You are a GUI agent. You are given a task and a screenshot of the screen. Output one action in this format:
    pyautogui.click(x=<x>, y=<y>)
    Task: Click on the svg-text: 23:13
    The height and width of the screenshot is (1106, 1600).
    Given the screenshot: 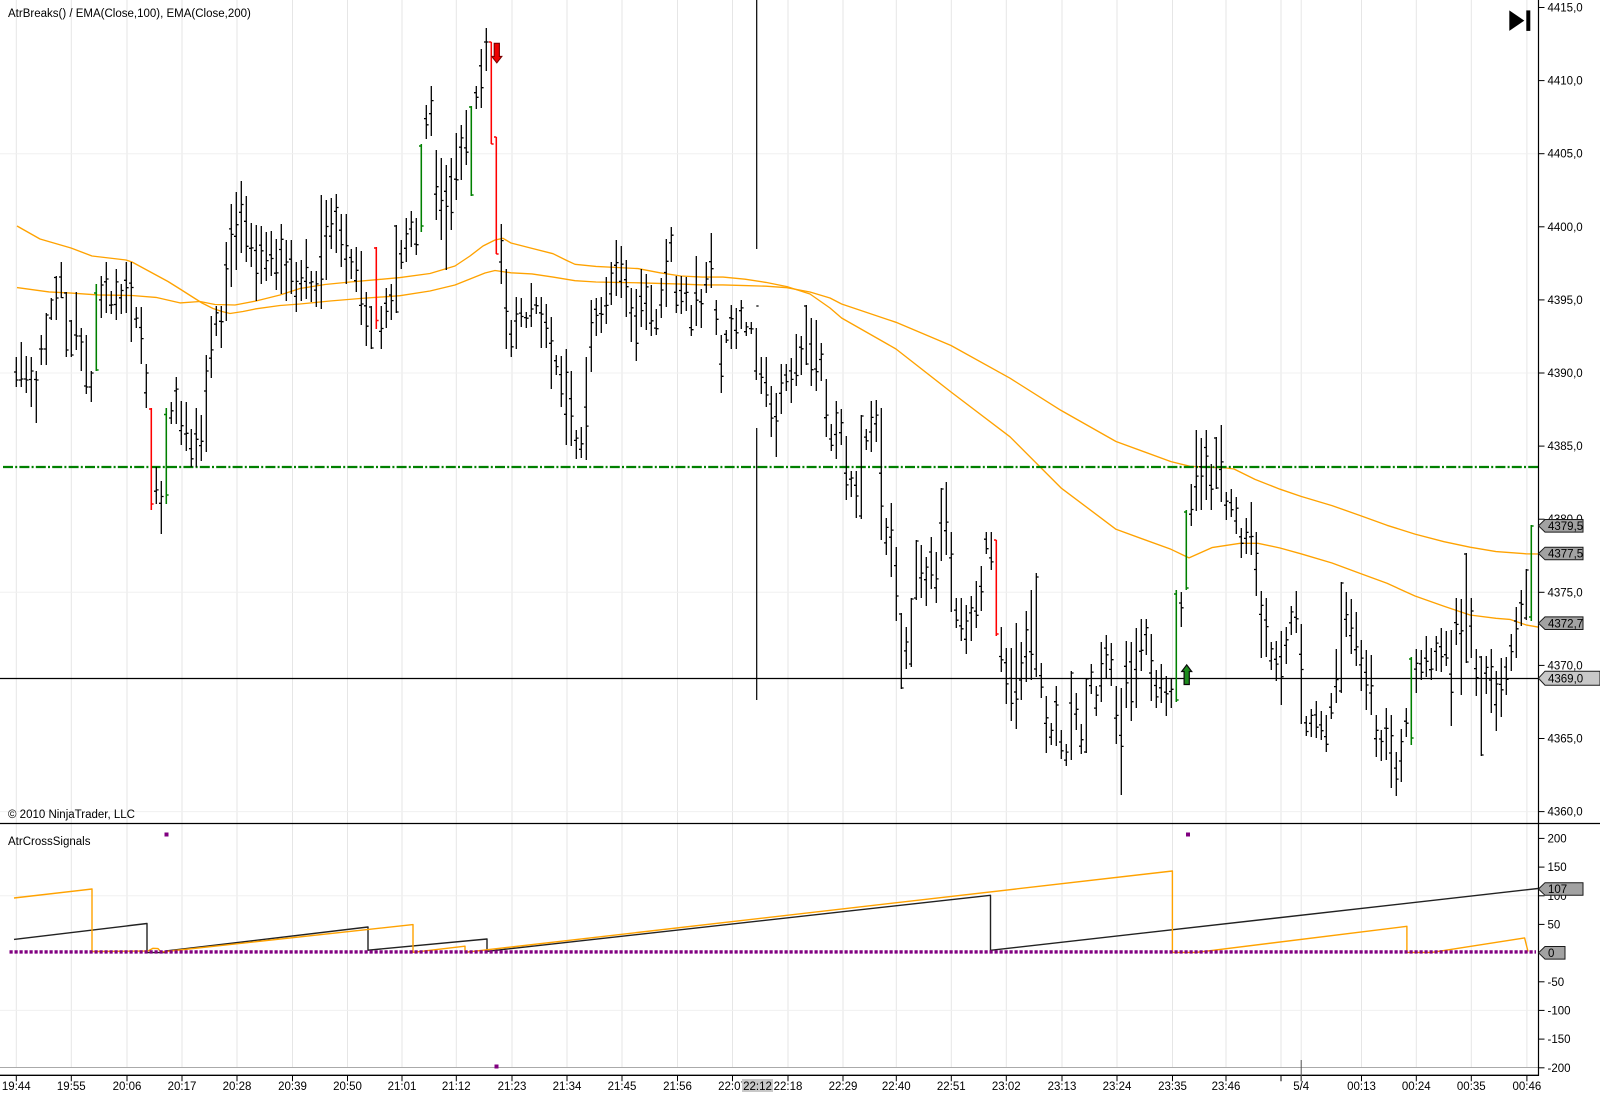 What is the action you would take?
    pyautogui.click(x=1062, y=1087)
    